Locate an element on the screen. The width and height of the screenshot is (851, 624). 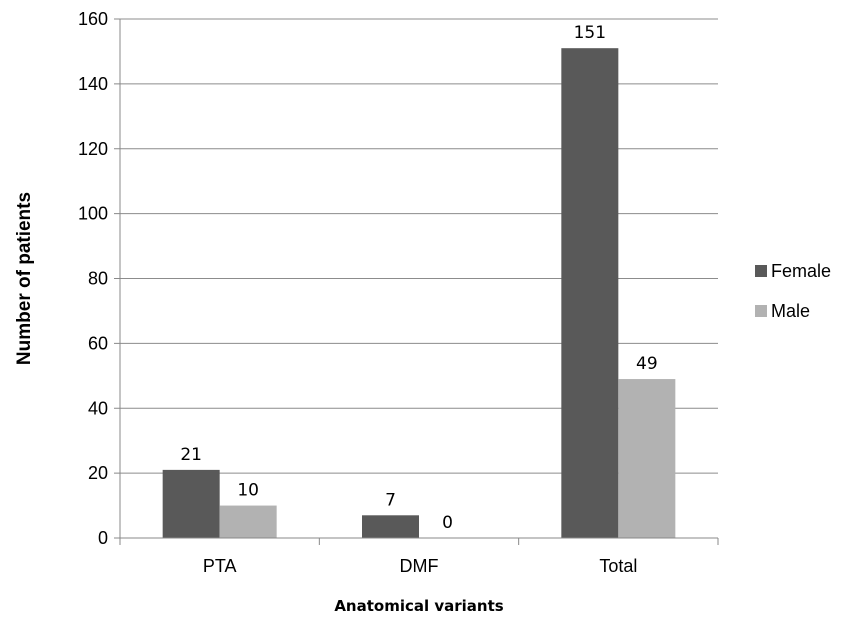
legend-swatch-male is located at coordinates (761, 311).